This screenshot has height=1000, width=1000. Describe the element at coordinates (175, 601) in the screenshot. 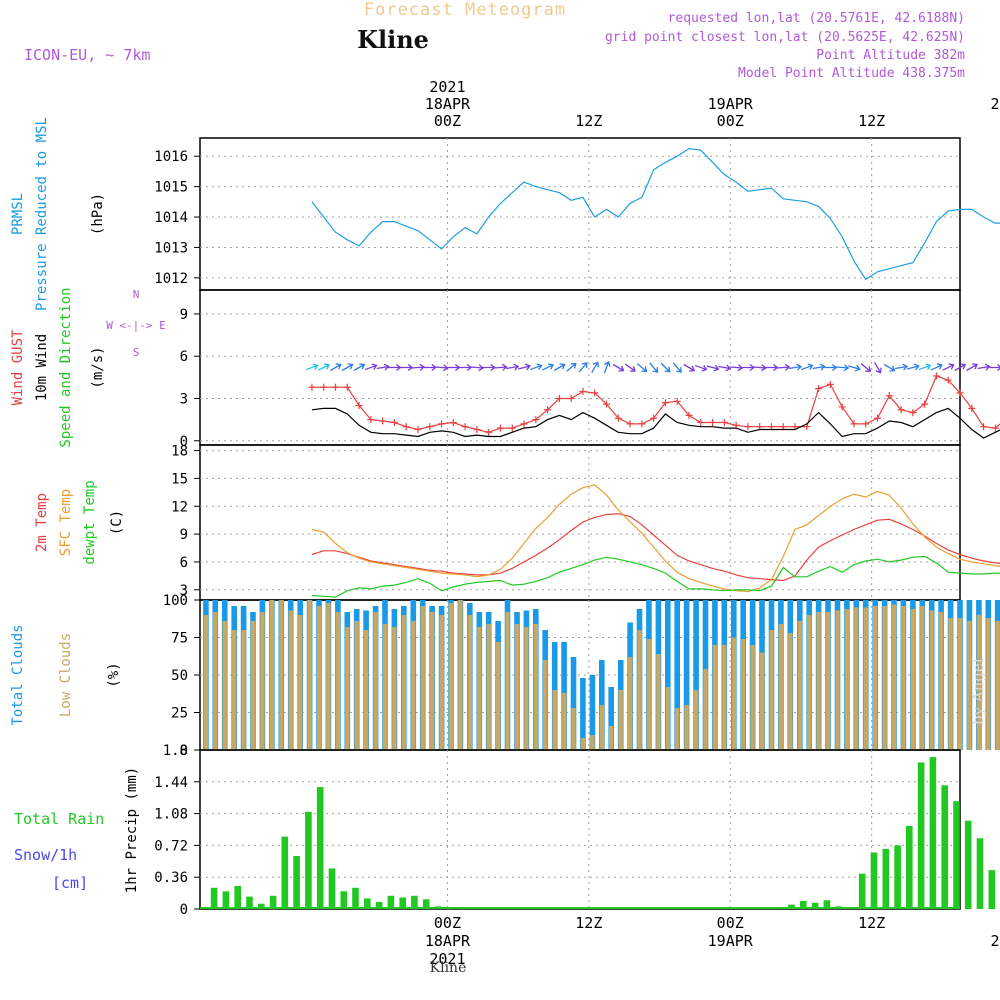

I see `y-tick-label: 100` at that location.